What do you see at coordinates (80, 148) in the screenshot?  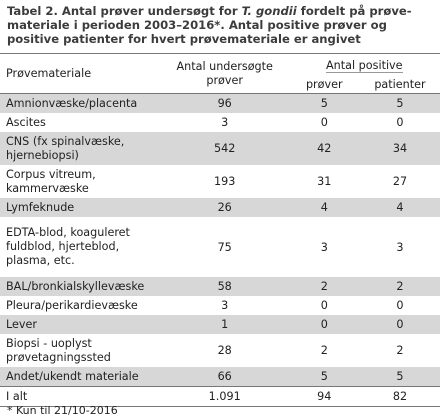 I see `cell-material: CNS (fx spinalvæske, hjernebiopsi)` at bounding box center [80, 148].